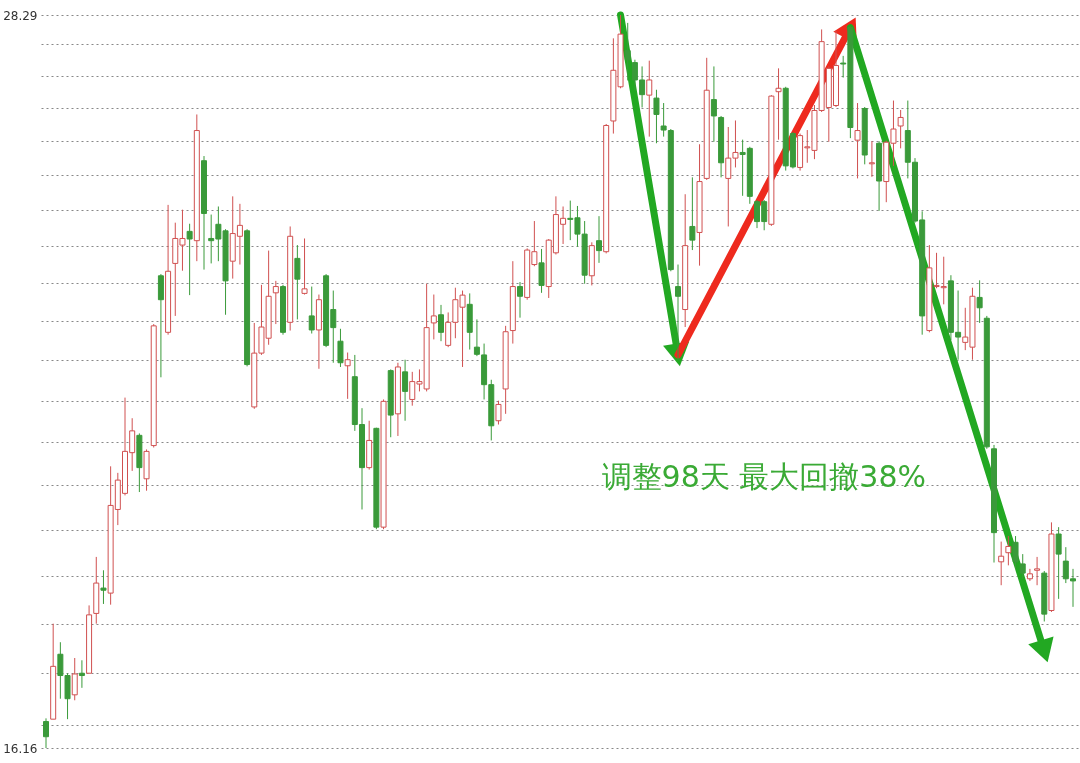 The width and height of the screenshot is (1080, 763). Describe the element at coordinates (763, 477) in the screenshot. I see `annotation: 调整98天 最大回撤38%` at that location.